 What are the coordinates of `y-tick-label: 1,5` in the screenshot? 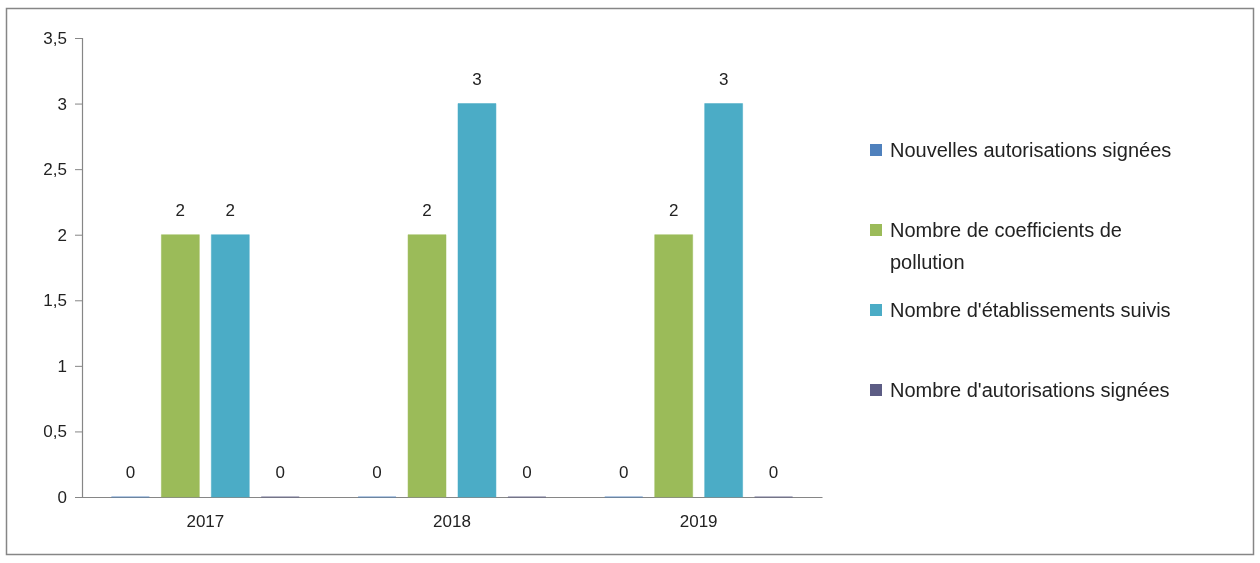 It's located at (55, 301).